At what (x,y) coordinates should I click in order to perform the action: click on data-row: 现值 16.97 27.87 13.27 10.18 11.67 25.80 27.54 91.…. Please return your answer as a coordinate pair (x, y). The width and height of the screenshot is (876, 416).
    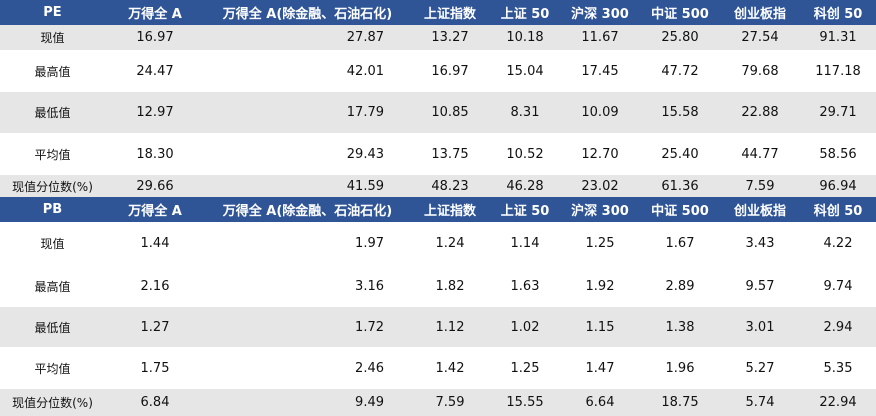
    Looking at the image, I should click on (438, 37).